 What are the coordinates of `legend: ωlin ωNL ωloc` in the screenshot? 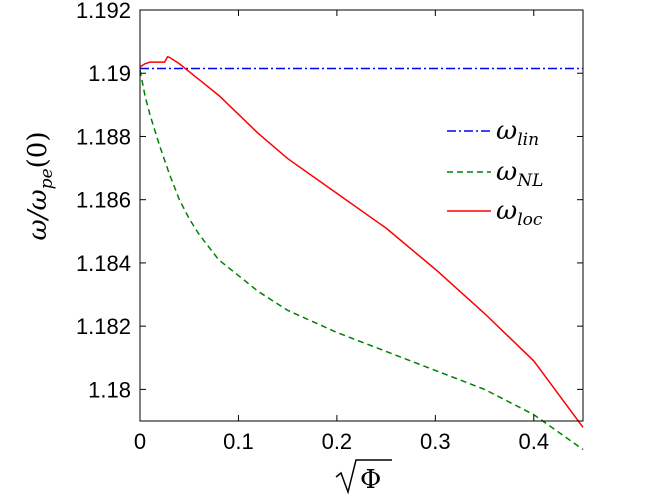 It's located at (495, 173).